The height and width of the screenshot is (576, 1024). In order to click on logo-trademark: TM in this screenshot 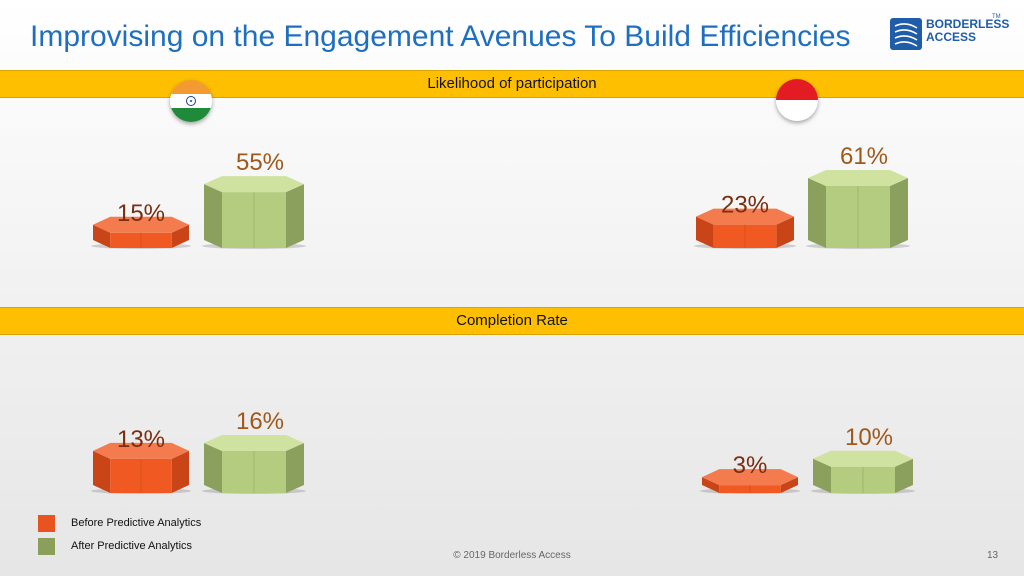, I will do `click(996, 17)`.